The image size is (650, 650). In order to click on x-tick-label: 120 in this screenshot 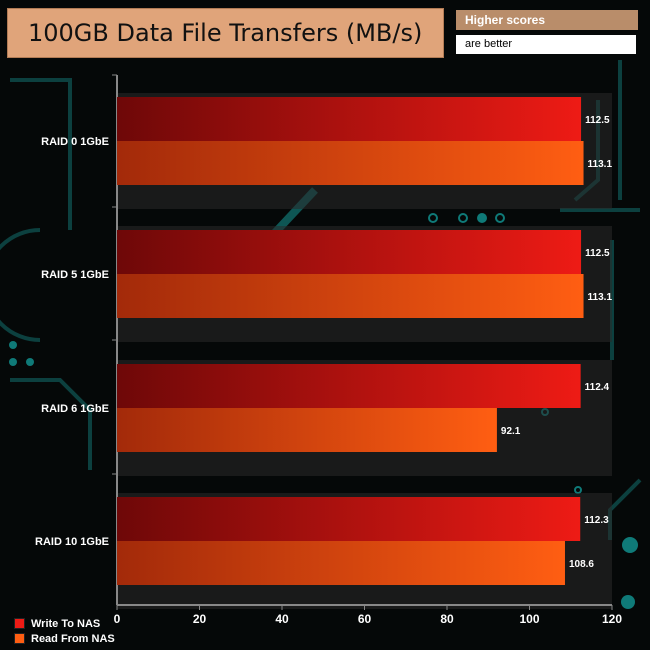, I will do `click(612, 619)`.